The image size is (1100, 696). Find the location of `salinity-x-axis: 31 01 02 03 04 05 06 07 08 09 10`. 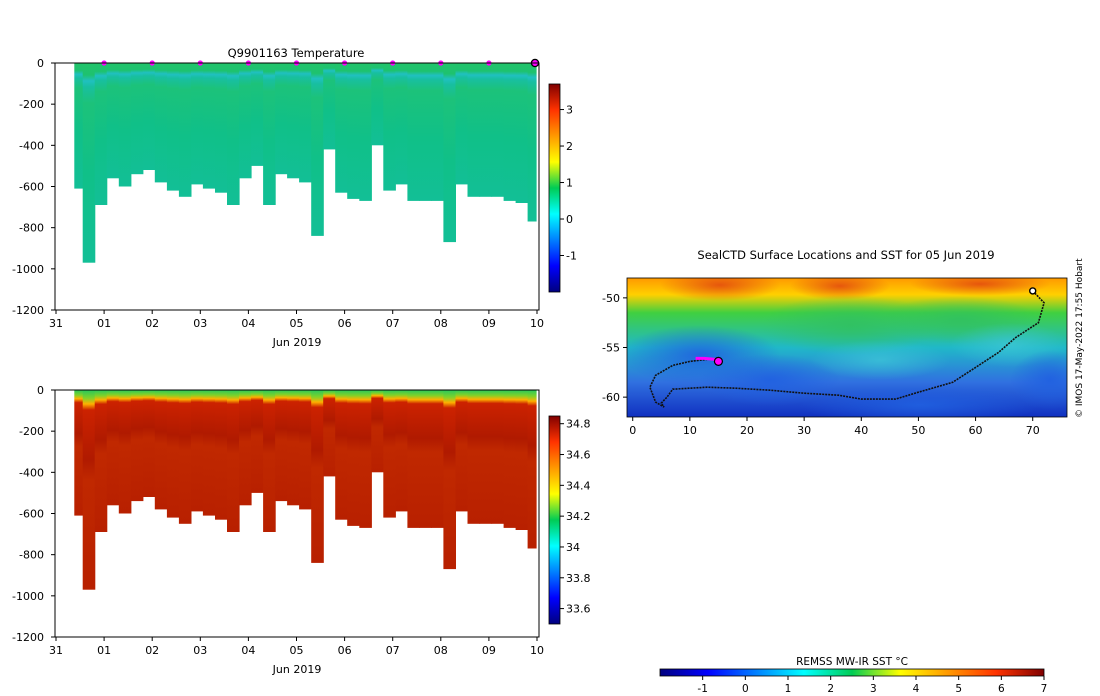

salinity-x-axis: 31 01 02 03 04 05 06 07 08 09 10 is located at coordinates (296, 647).